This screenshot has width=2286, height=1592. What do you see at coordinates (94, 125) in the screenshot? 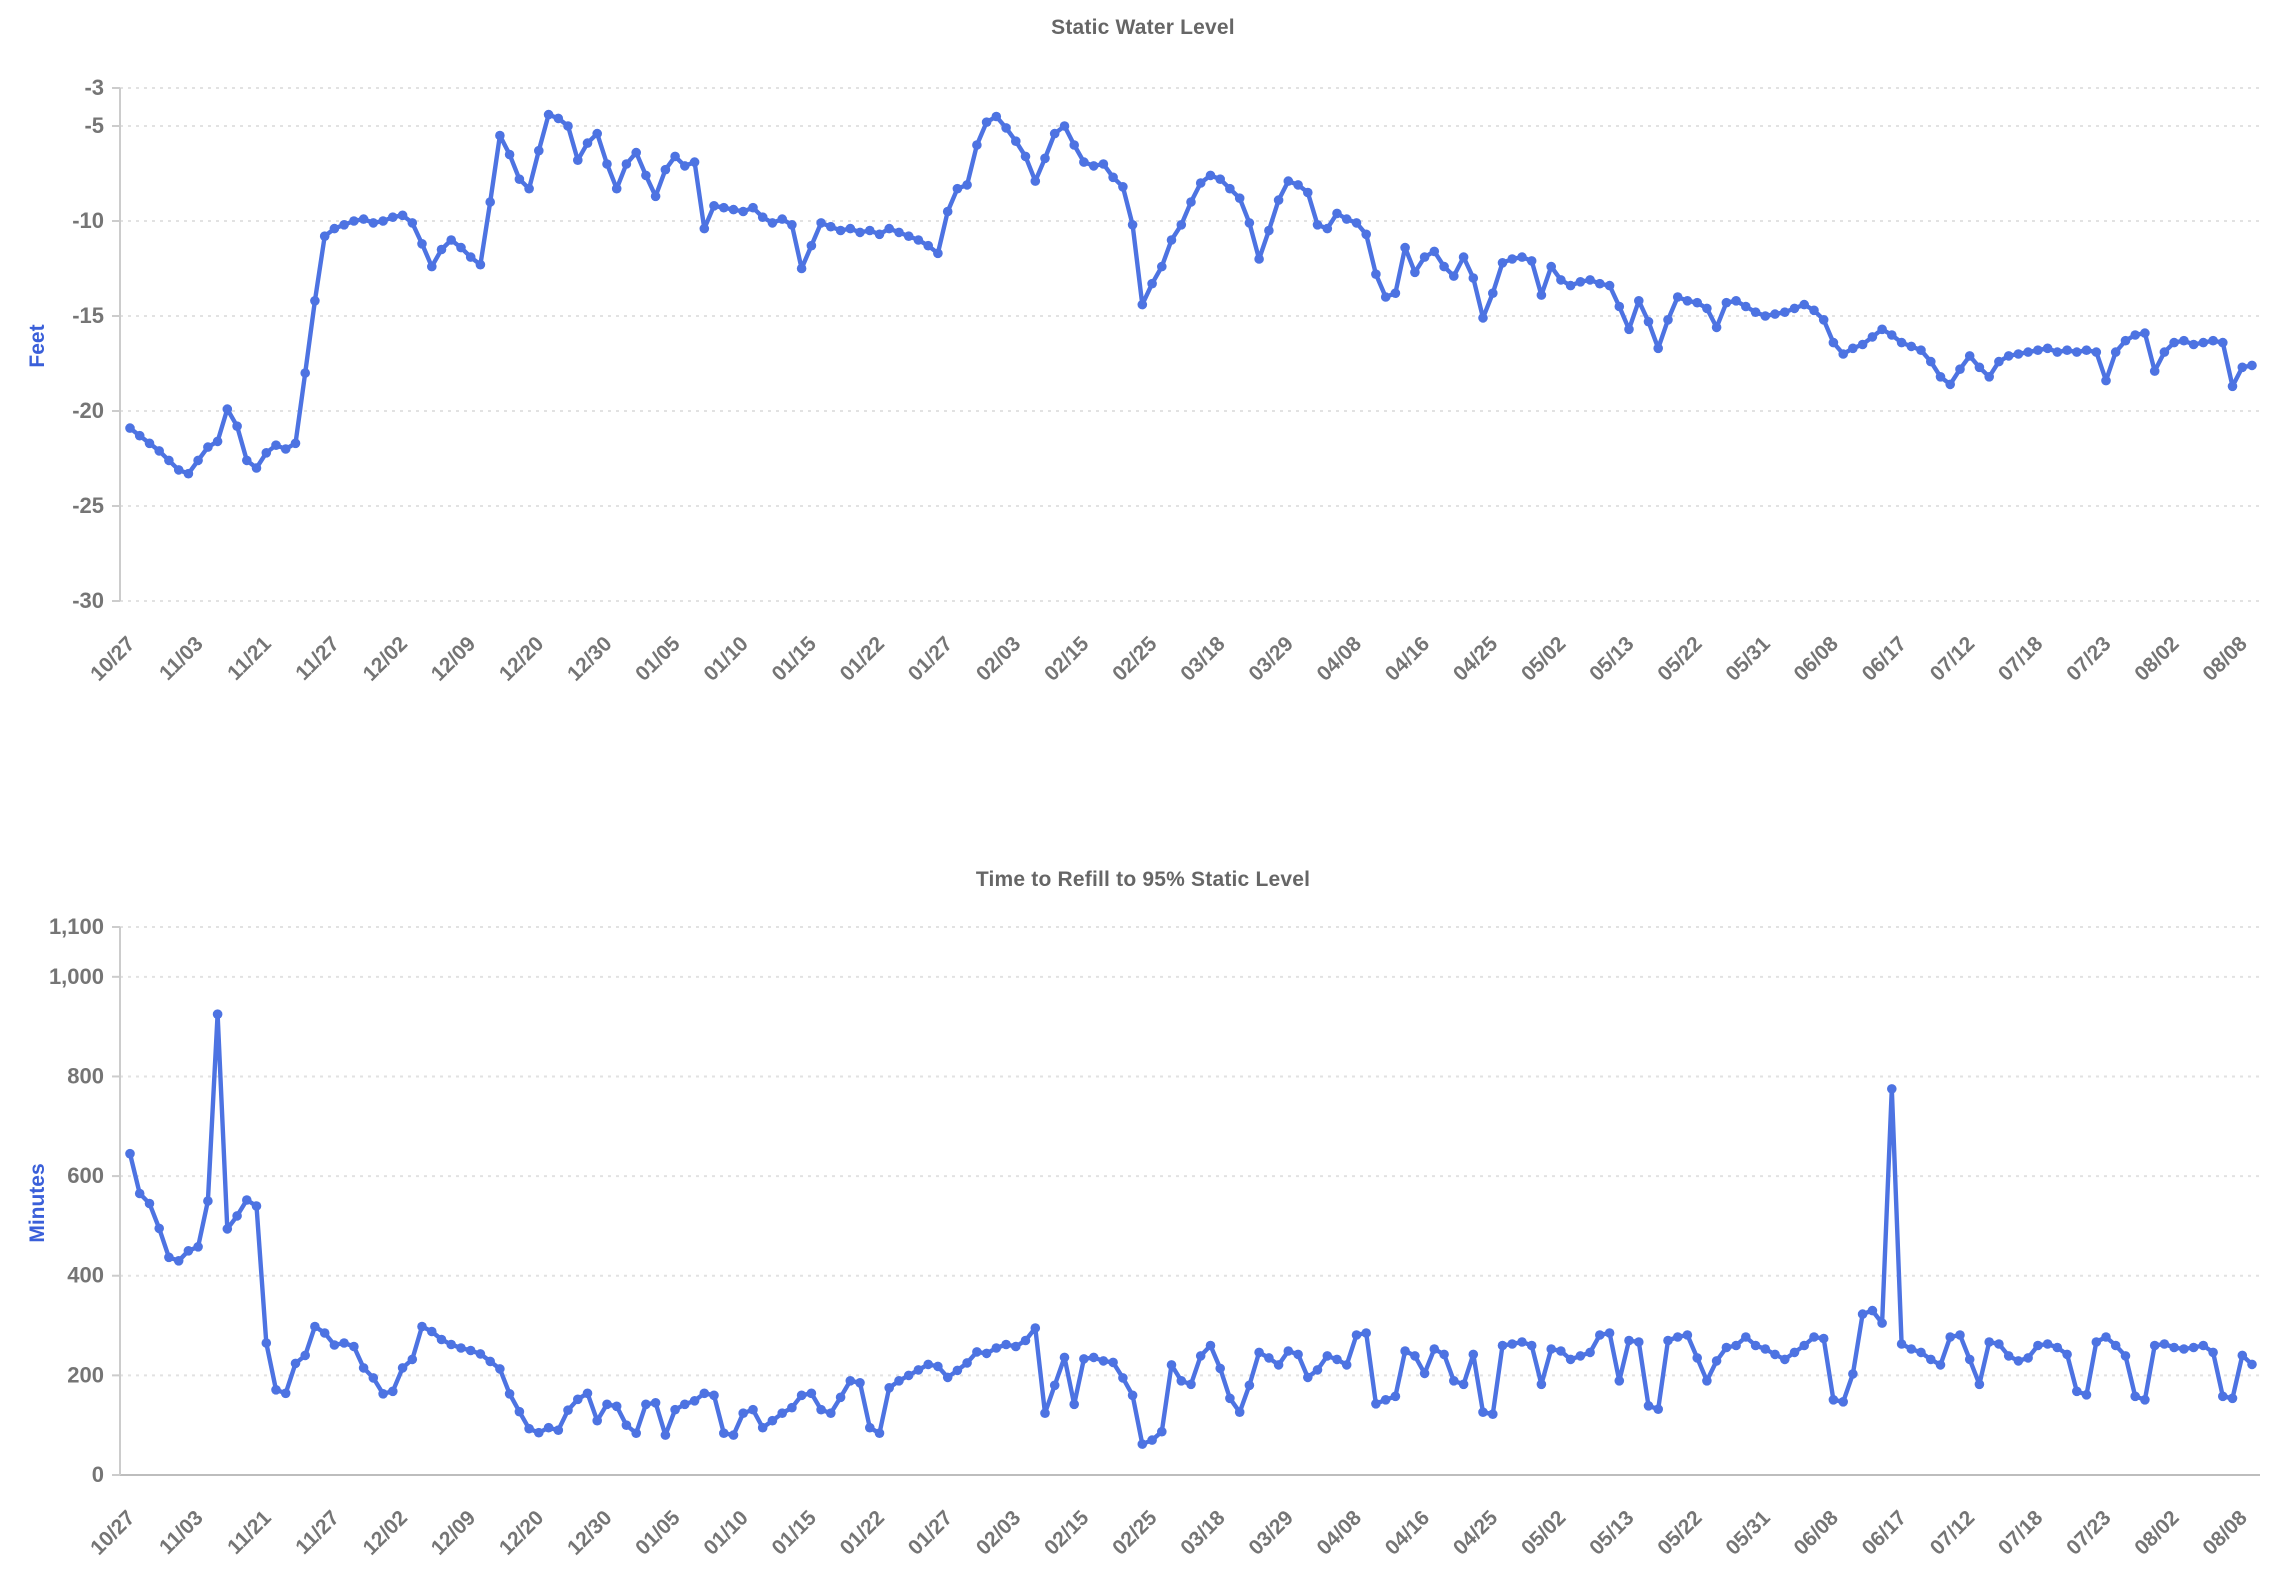
I see `svg-text: -5` at bounding box center [94, 125].